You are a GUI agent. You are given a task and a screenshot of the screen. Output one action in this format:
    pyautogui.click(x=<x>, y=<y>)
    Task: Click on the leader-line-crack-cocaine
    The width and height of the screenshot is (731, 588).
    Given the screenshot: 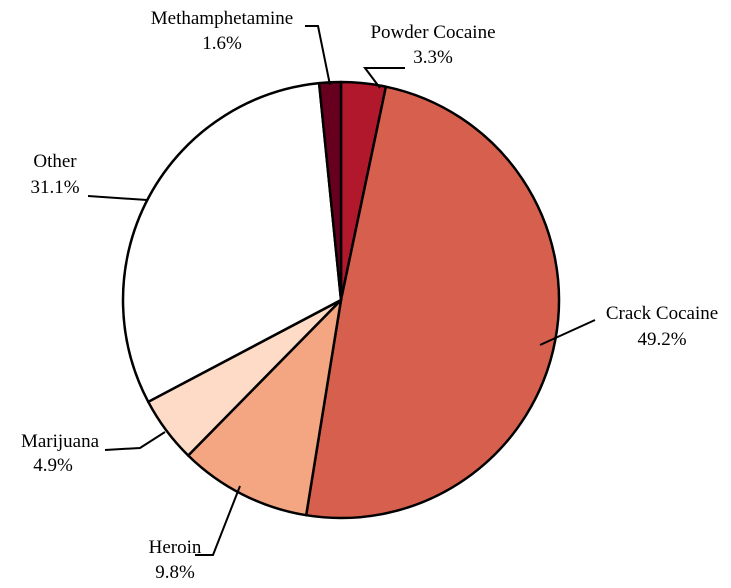 What is the action you would take?
    pyautogui.click(x=567, y=332)
    